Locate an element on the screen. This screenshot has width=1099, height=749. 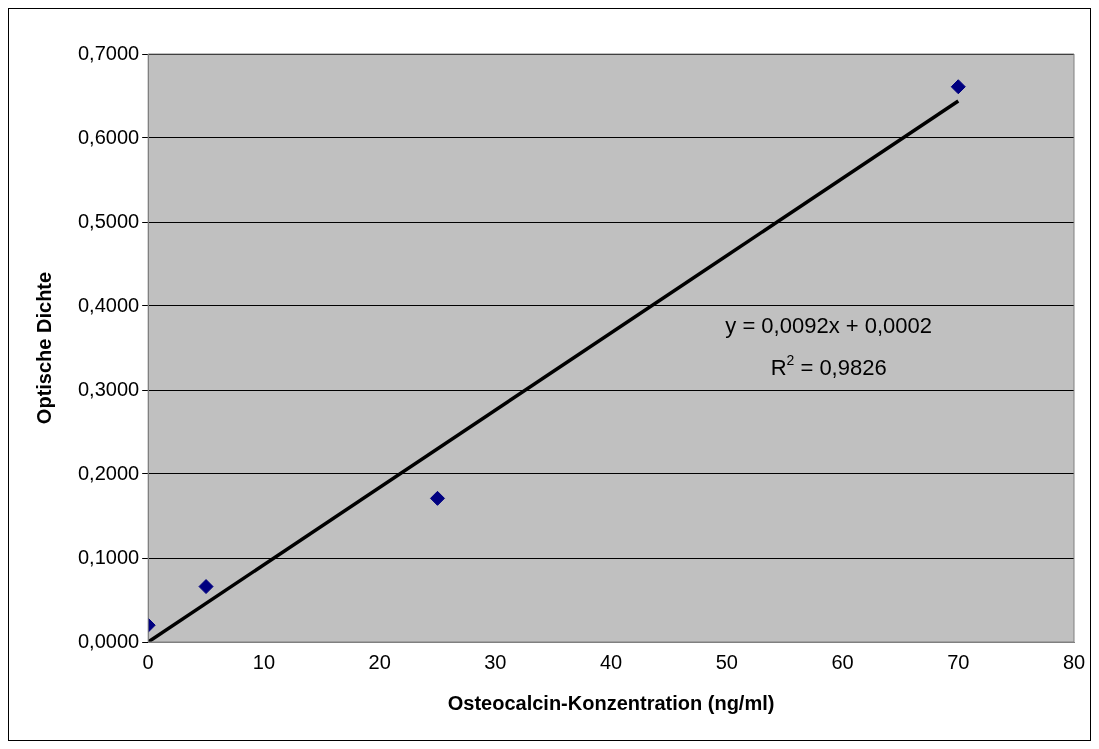
x-tick-label: 70 is located at coordinates (958, 661).